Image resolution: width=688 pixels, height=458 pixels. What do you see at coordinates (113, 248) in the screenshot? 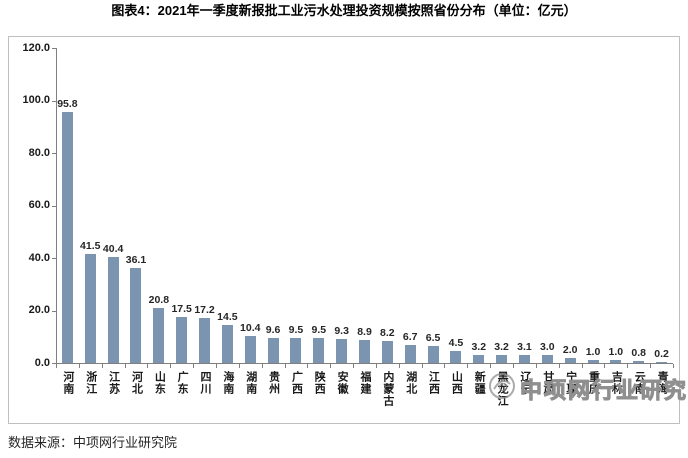
I see `bar-value-label: 40.4` at bounding box center [113, 248].